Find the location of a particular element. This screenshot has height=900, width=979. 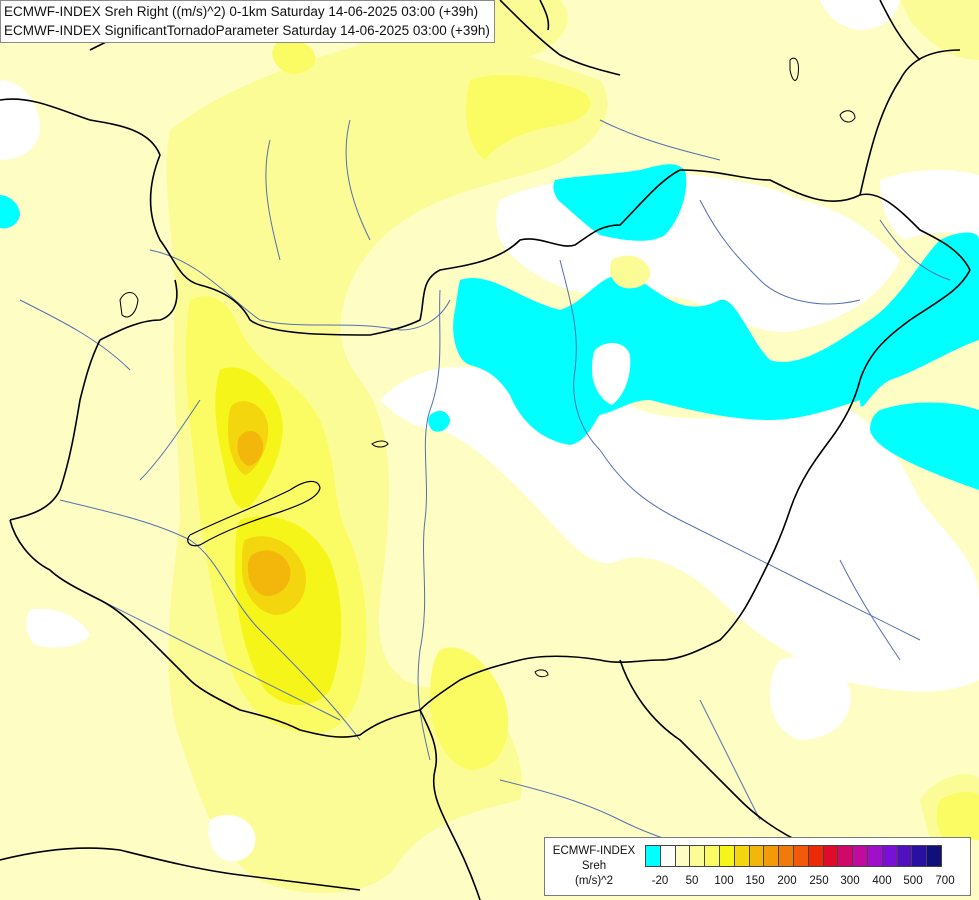

sreh-white-zone-east is located at coordinates (810, 698).